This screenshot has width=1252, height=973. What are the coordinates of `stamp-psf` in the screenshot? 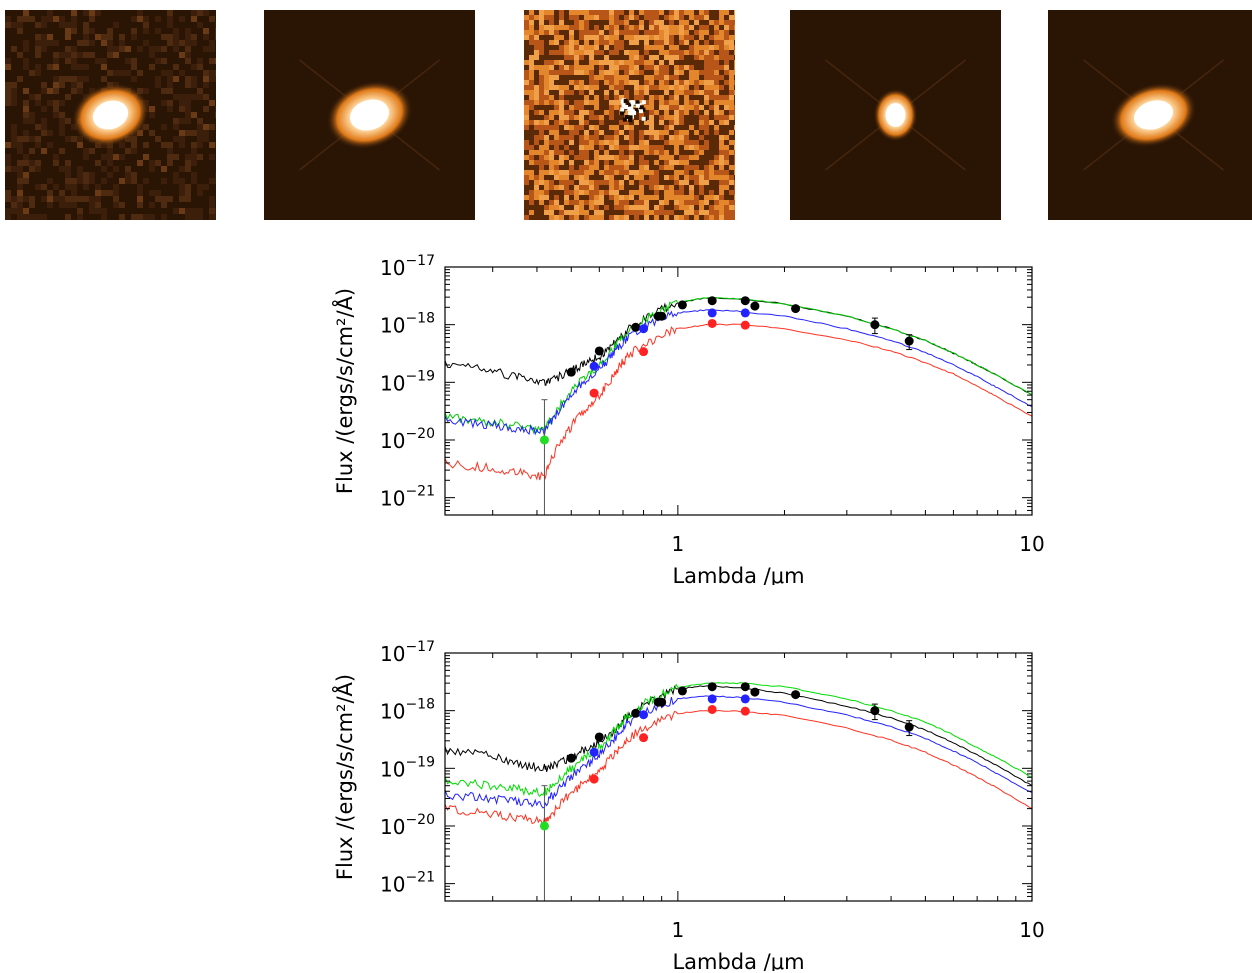 It's located at (895, 115).